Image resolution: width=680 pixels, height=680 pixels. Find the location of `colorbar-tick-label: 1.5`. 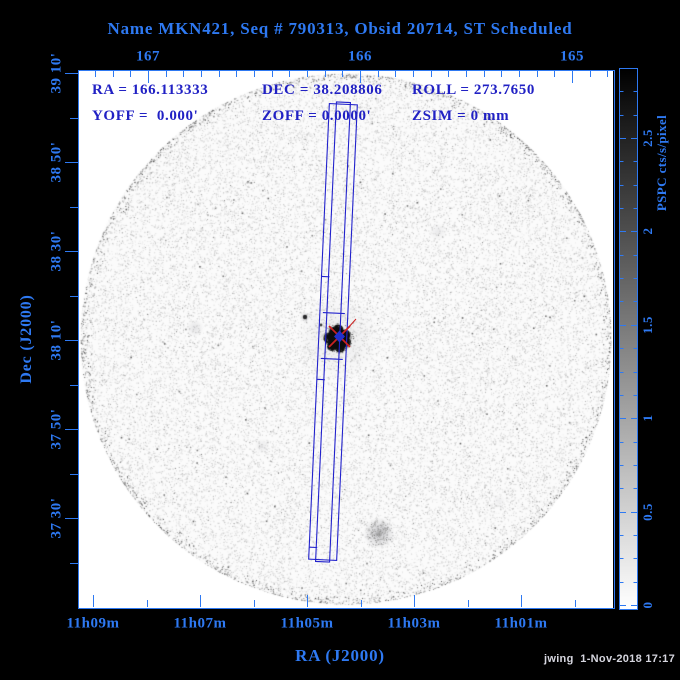

colorbar-tick-label: 1.5 is located at coordinates (647, 324).